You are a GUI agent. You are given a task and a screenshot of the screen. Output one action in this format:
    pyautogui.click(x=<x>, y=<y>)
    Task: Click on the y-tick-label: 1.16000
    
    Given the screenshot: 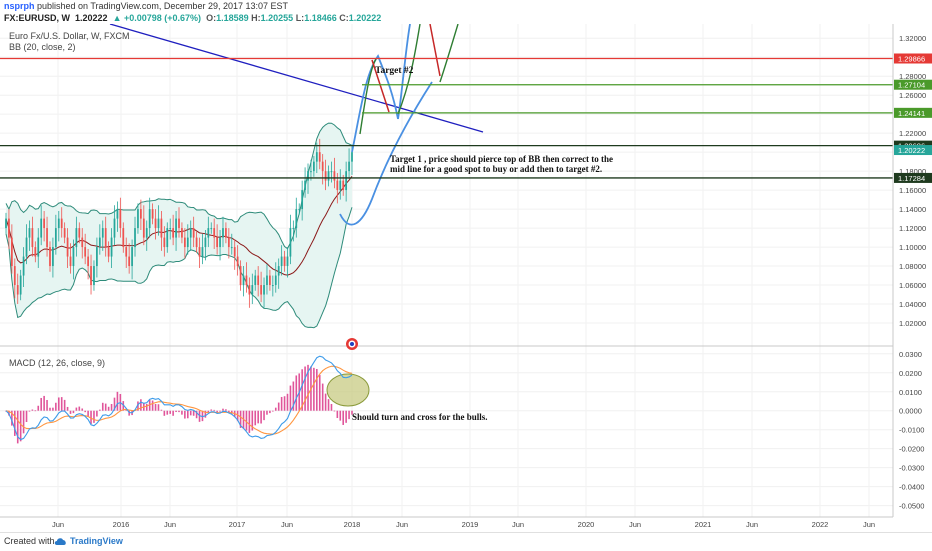 What is the action you would take?
    pyautogui.click(x=912, y=190)
    